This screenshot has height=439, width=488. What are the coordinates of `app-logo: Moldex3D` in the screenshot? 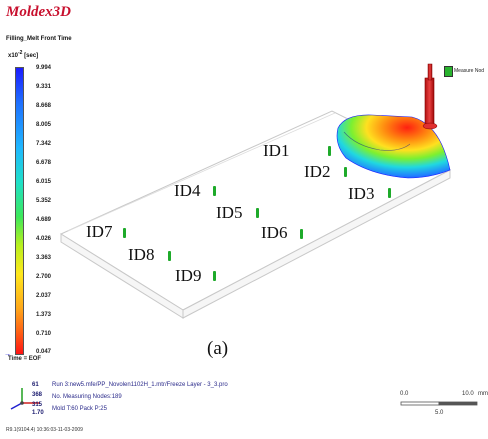 It's located at (38, 12).